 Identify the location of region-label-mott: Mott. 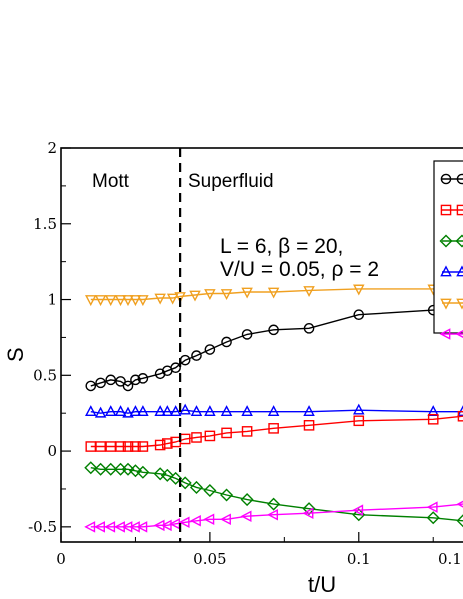
(111, 181).